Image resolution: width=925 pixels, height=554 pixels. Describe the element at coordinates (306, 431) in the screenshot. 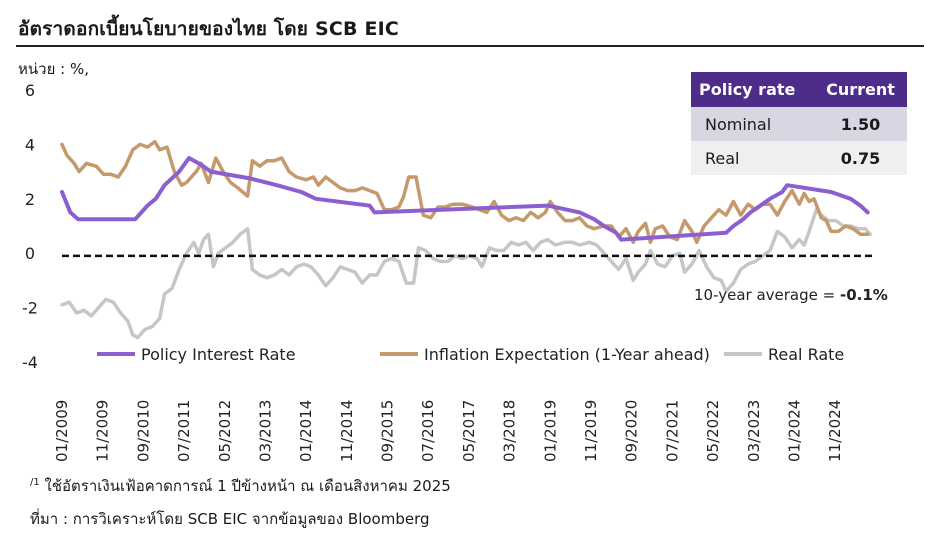

I see `x-tick-label: 01/2014` at that location.